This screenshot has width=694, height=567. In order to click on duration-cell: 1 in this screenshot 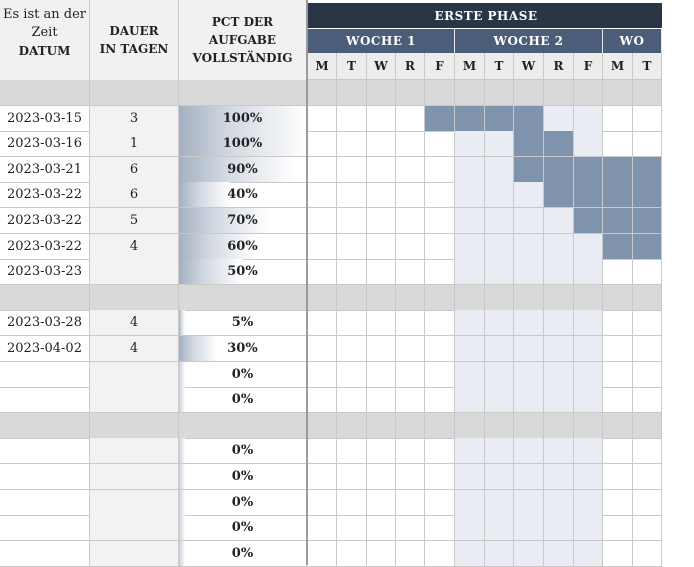, I will do `click(134, 144)`.